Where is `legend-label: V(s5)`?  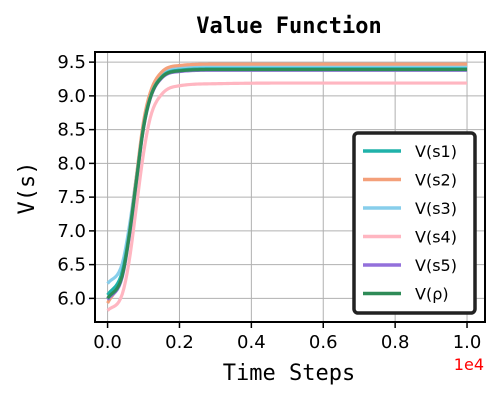
legend-label: V(s5) is located at coordinates (436, 265).